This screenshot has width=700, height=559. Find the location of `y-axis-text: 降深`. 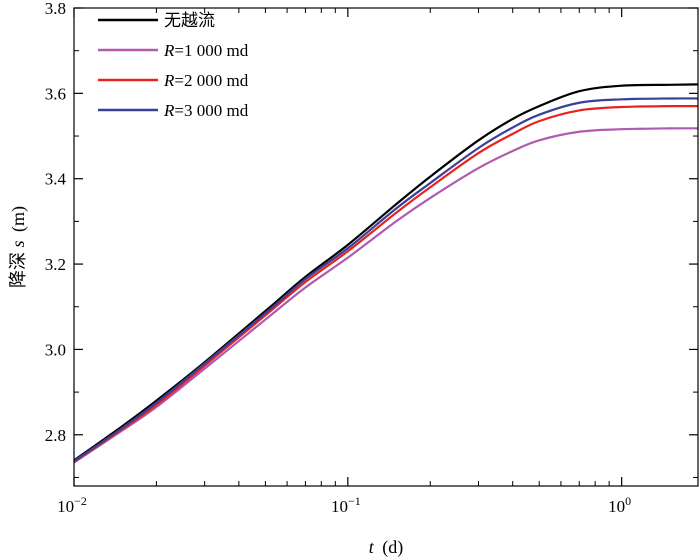

y-axis-text: 降深 is located at coordinates (18, 270).